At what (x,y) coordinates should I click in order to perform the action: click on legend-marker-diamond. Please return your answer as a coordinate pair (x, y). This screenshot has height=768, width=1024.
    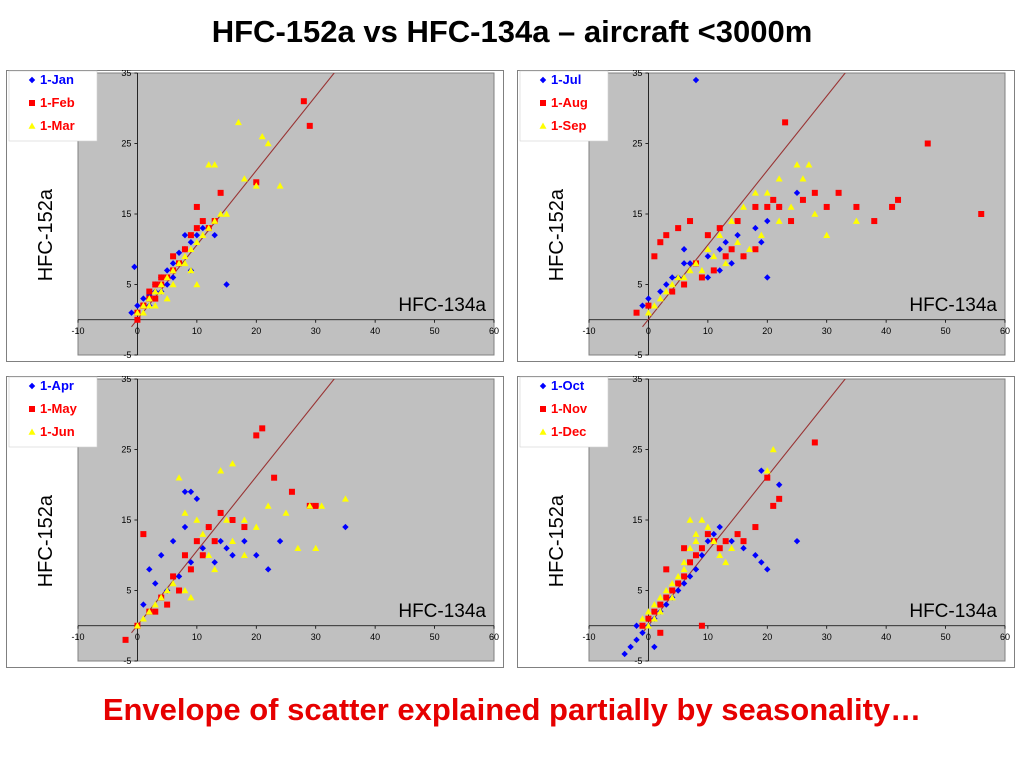
    Looking at the image, I should click on (543, 386).